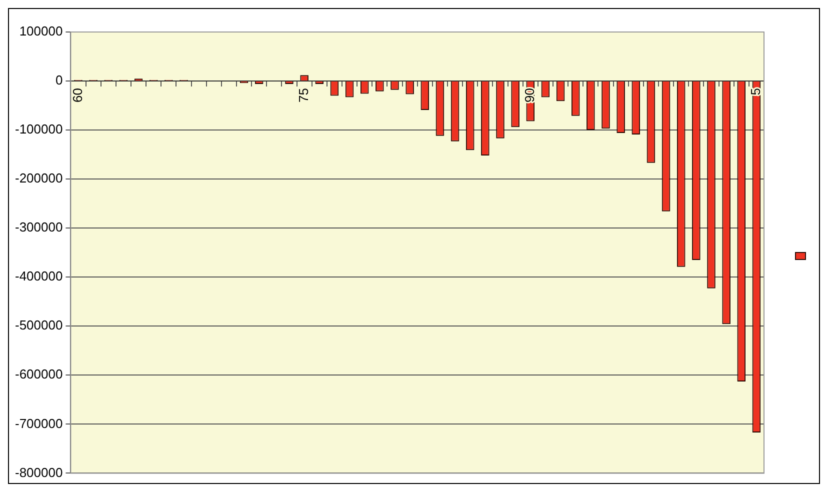  What do you see at coordinates (38, 227) in the screenshot?
I see `y-tick-label: -300000` at bounding box center [38, 227].